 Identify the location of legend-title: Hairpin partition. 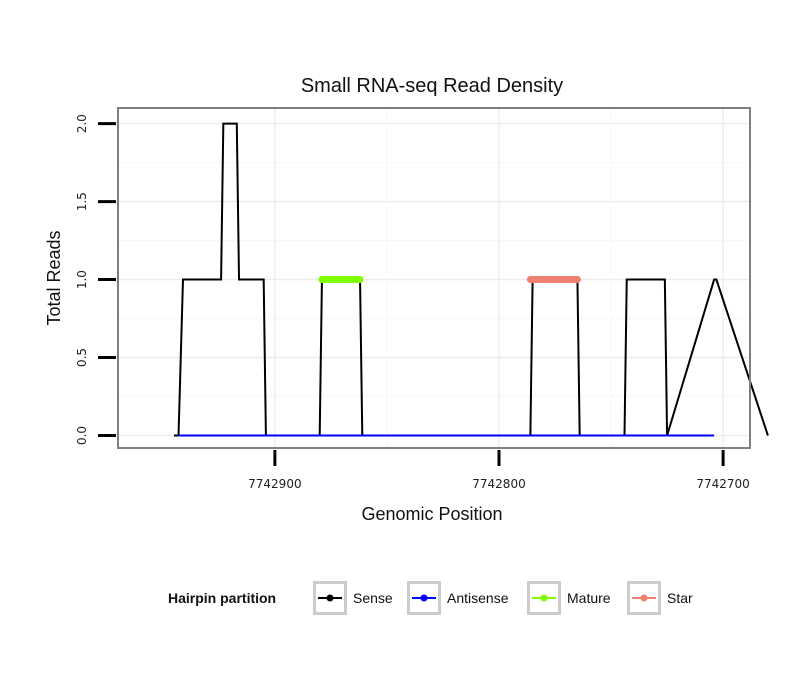
(222, 598).